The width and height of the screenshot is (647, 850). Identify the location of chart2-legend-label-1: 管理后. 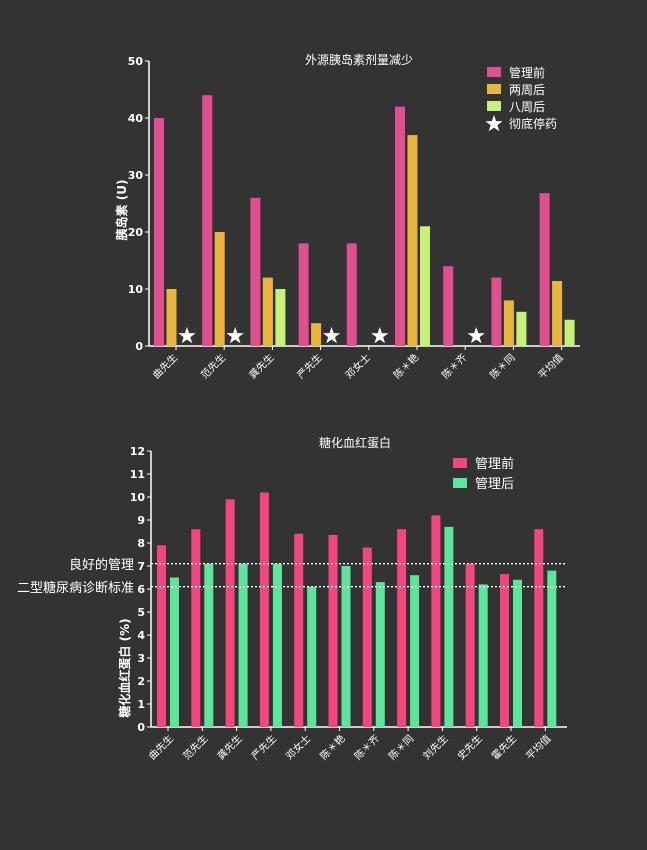
(494, 484).